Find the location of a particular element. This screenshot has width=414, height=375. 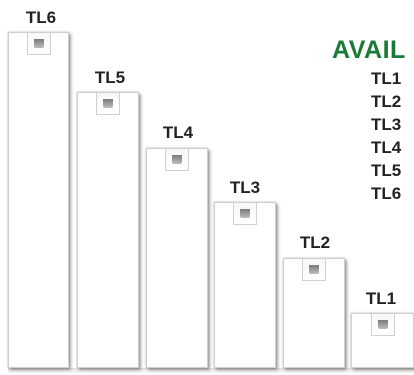

step-label-tl6: TL6 is located at coordinates (41, 17).